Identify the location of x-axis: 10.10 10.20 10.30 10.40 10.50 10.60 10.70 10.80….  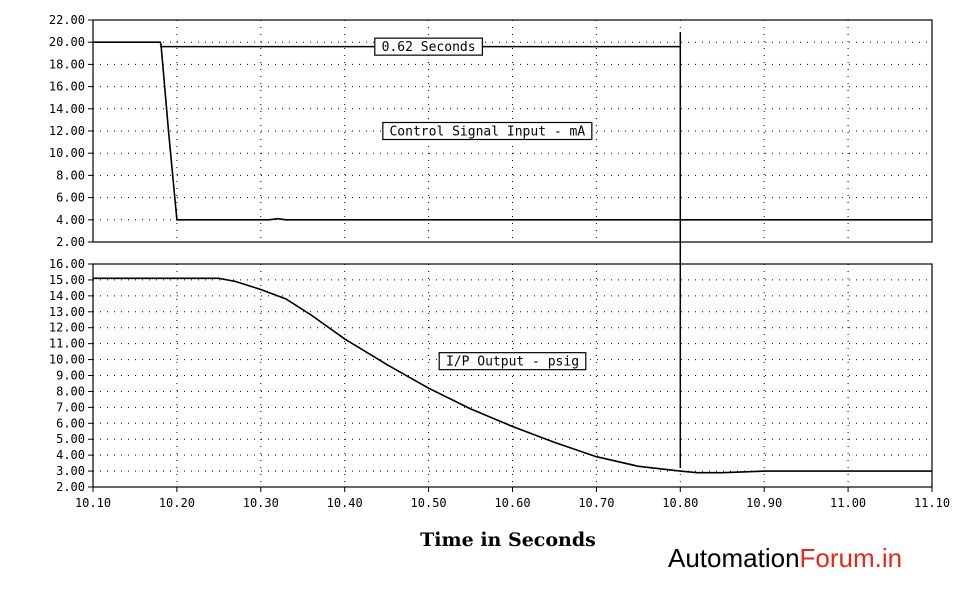
(512, 498).